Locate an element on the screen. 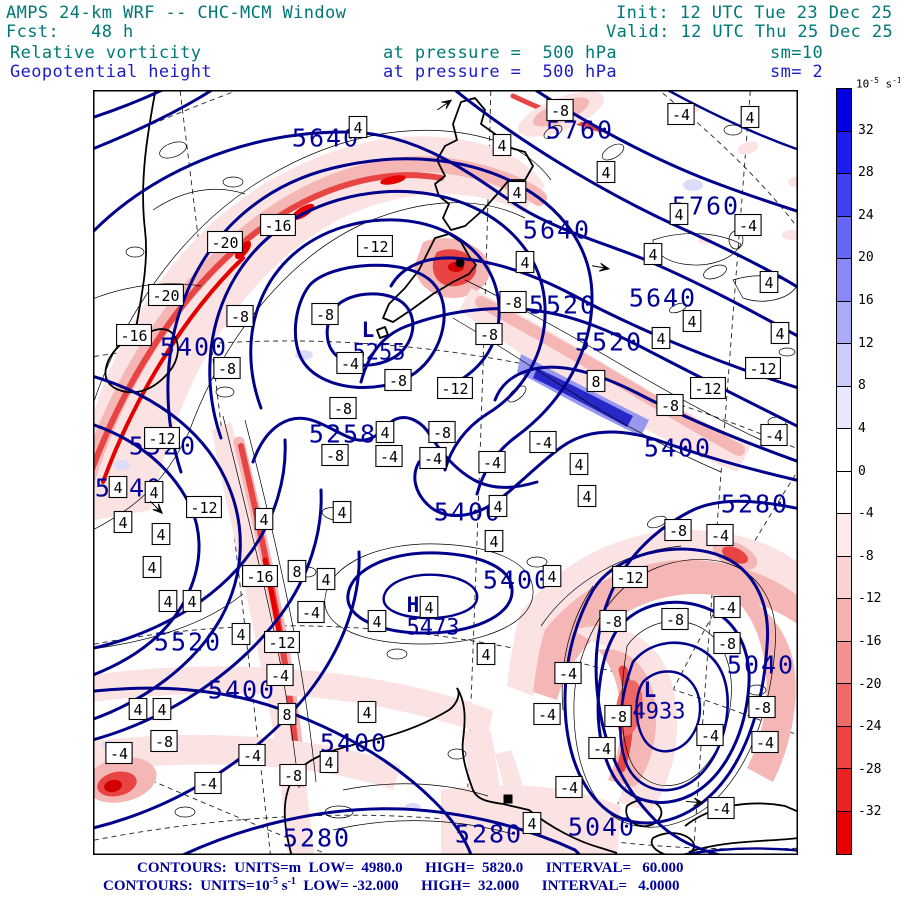  colorbar-tick: -20 is located at coordinates (870, 684).